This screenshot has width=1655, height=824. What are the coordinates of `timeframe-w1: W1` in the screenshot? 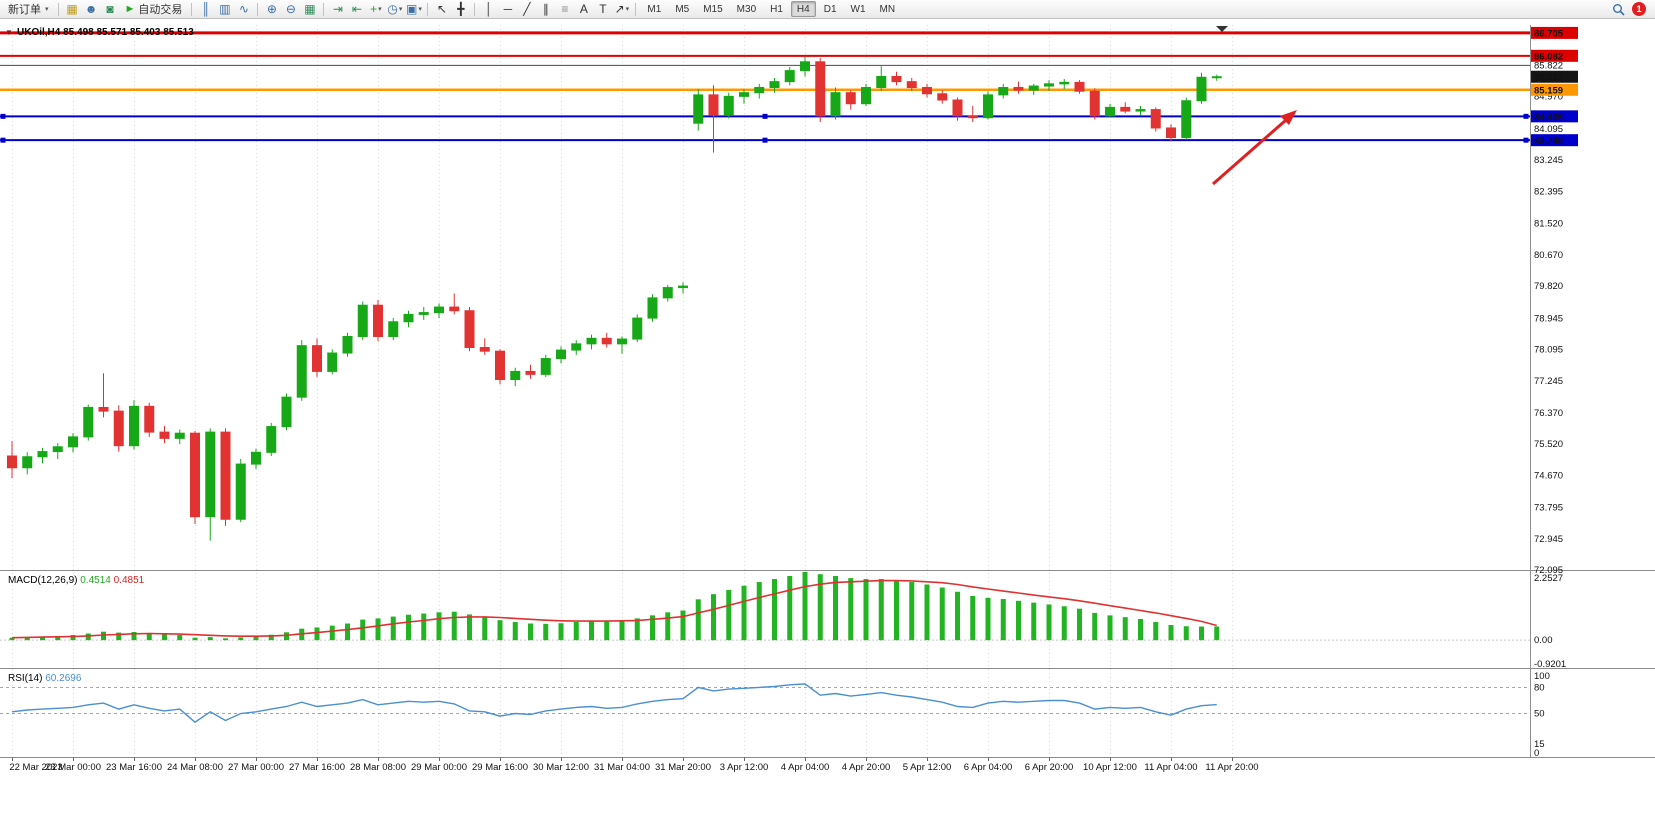 It's located at (858, 9).